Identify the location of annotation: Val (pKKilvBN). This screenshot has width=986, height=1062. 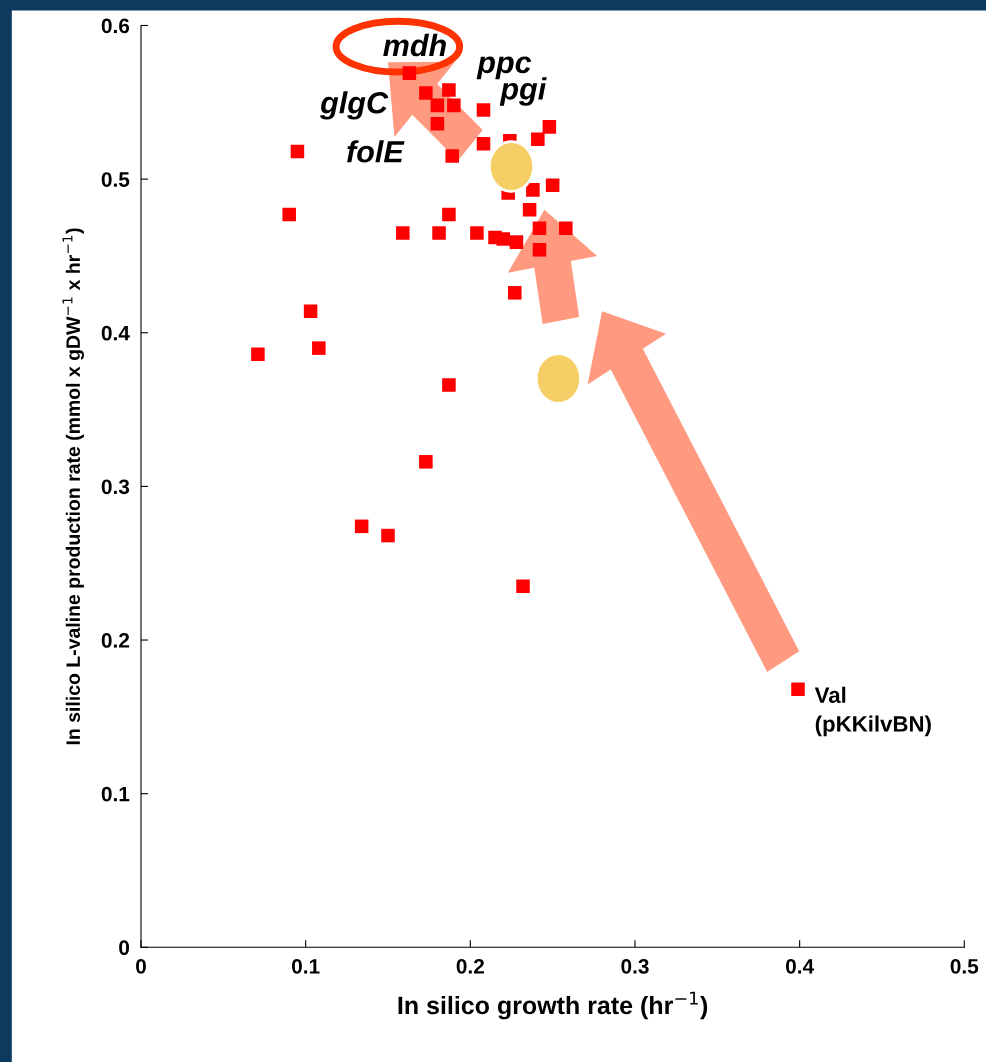
(872, 711).